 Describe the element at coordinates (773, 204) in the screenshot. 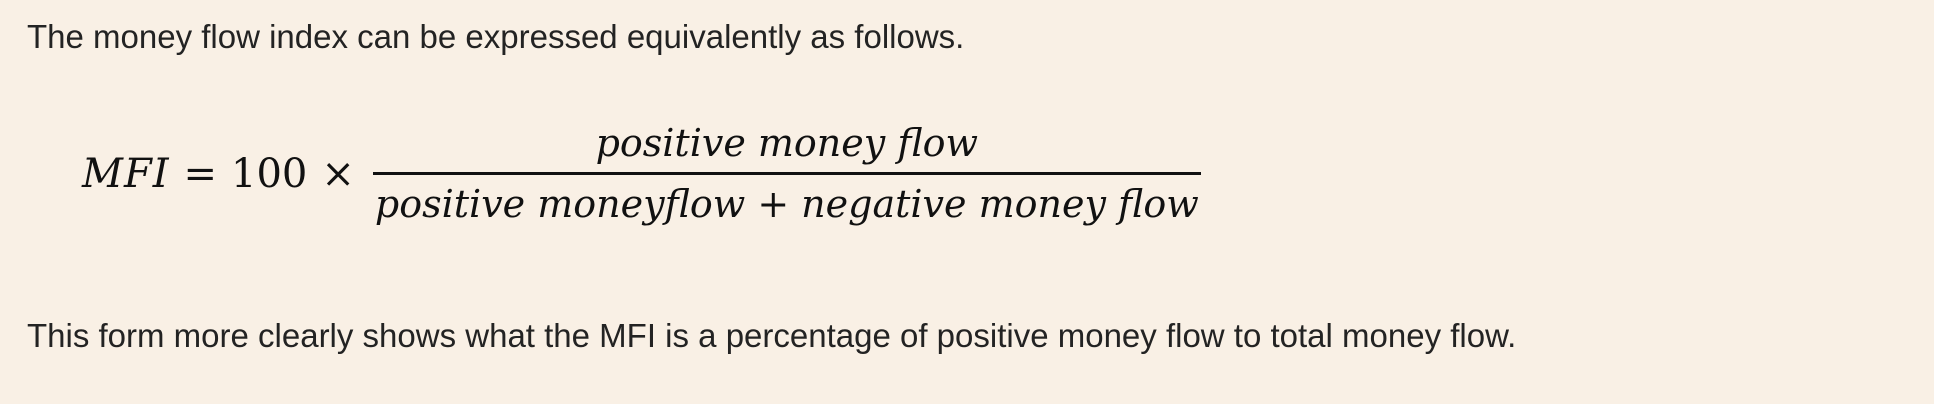

I see `denominator-plus: +` at that location.